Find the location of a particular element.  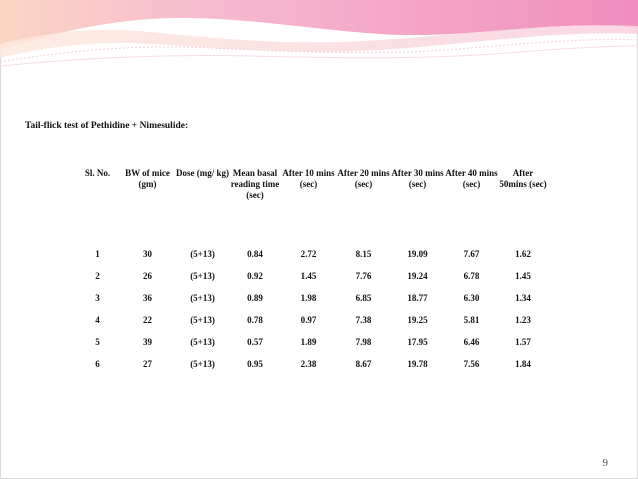

cell-after-10: 2.72 is located at coordinates (308, 253).